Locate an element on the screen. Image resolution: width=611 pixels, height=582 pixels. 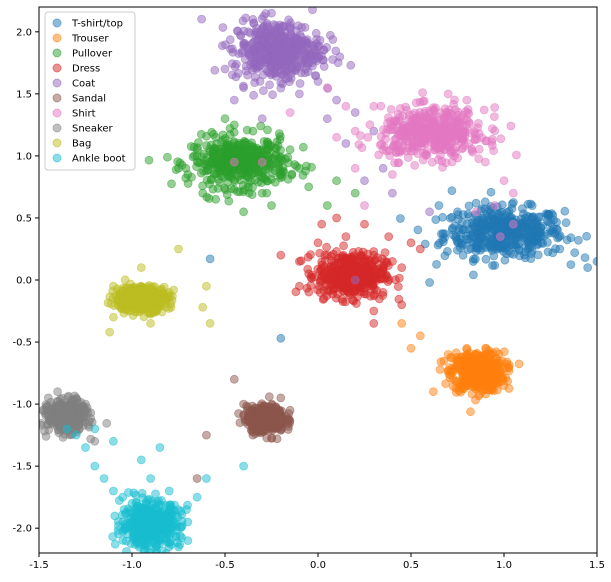
legend-marker-trouser is located at coordinates (57, 38).